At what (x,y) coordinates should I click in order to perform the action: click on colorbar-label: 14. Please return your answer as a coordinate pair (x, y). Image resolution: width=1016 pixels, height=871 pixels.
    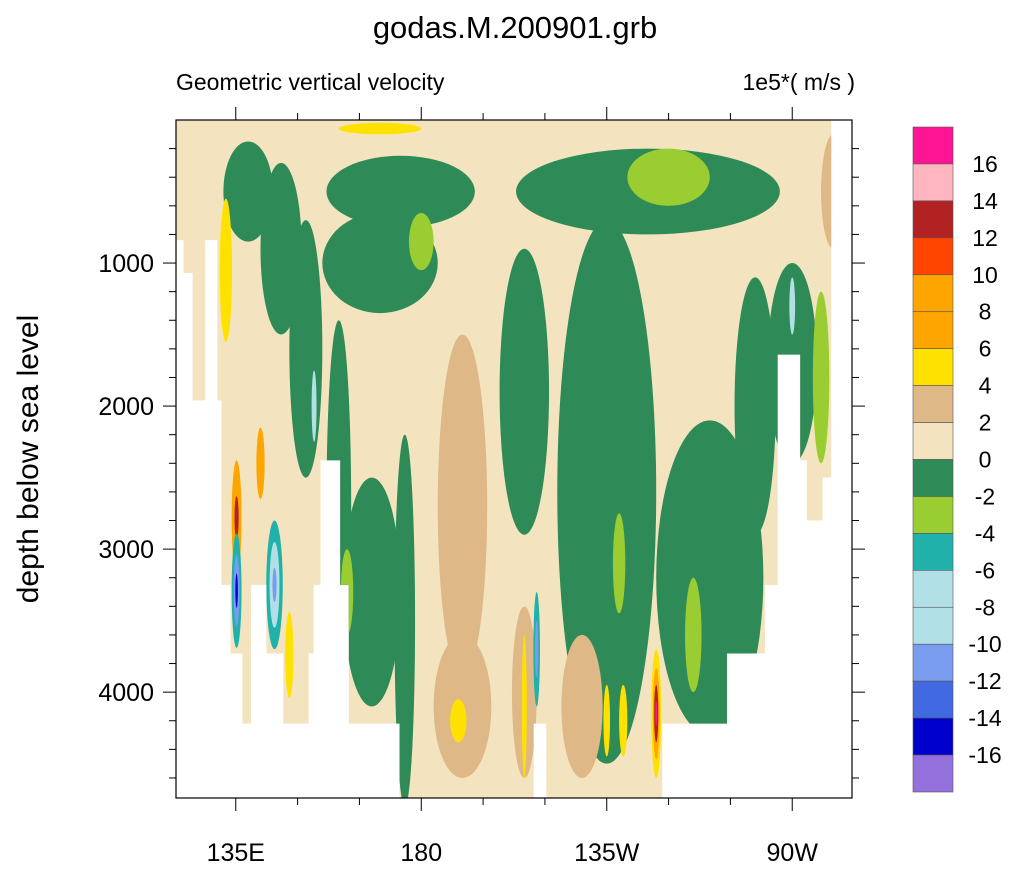
    Looking at the image, I should click on (985, 201).